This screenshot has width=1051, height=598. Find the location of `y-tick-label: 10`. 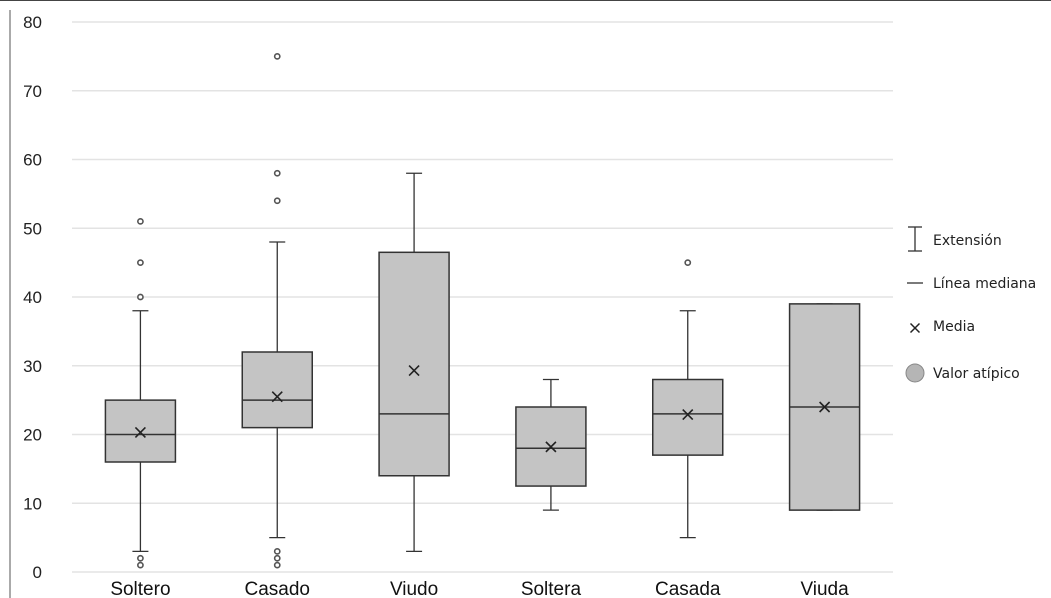

y-tick-label: 10 is located at coordinates (32, 503).